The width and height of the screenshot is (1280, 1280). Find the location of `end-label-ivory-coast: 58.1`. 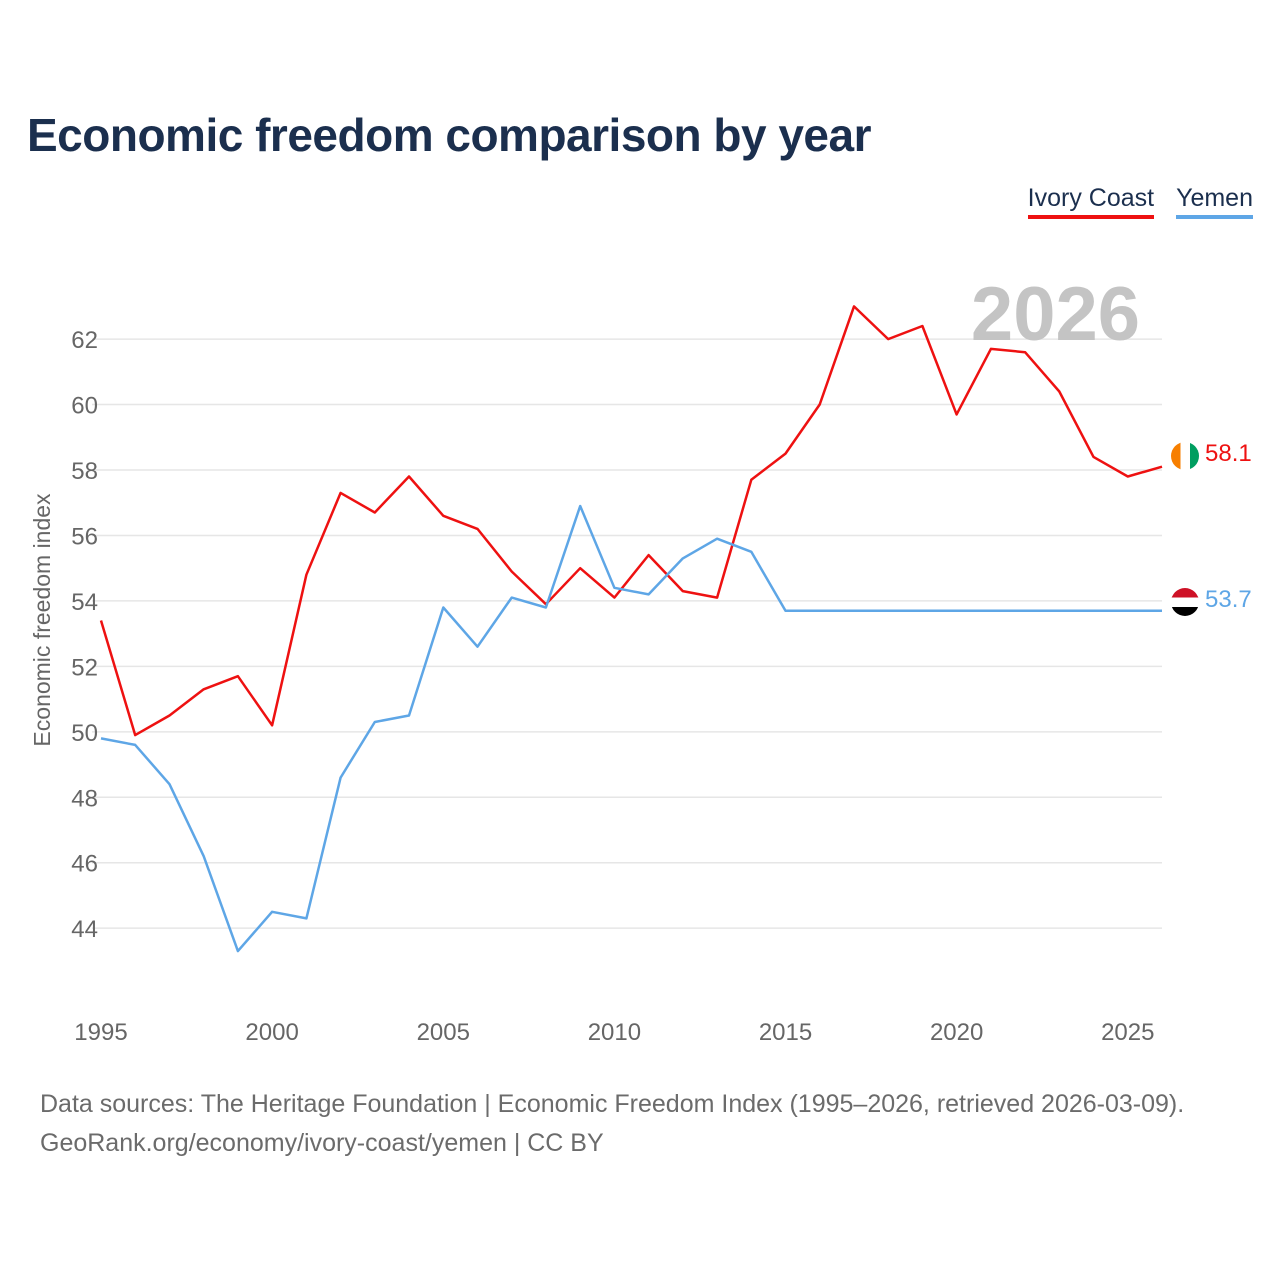

end-label-ivory-coast: 58.1 is located at coordinates (1228, 453).